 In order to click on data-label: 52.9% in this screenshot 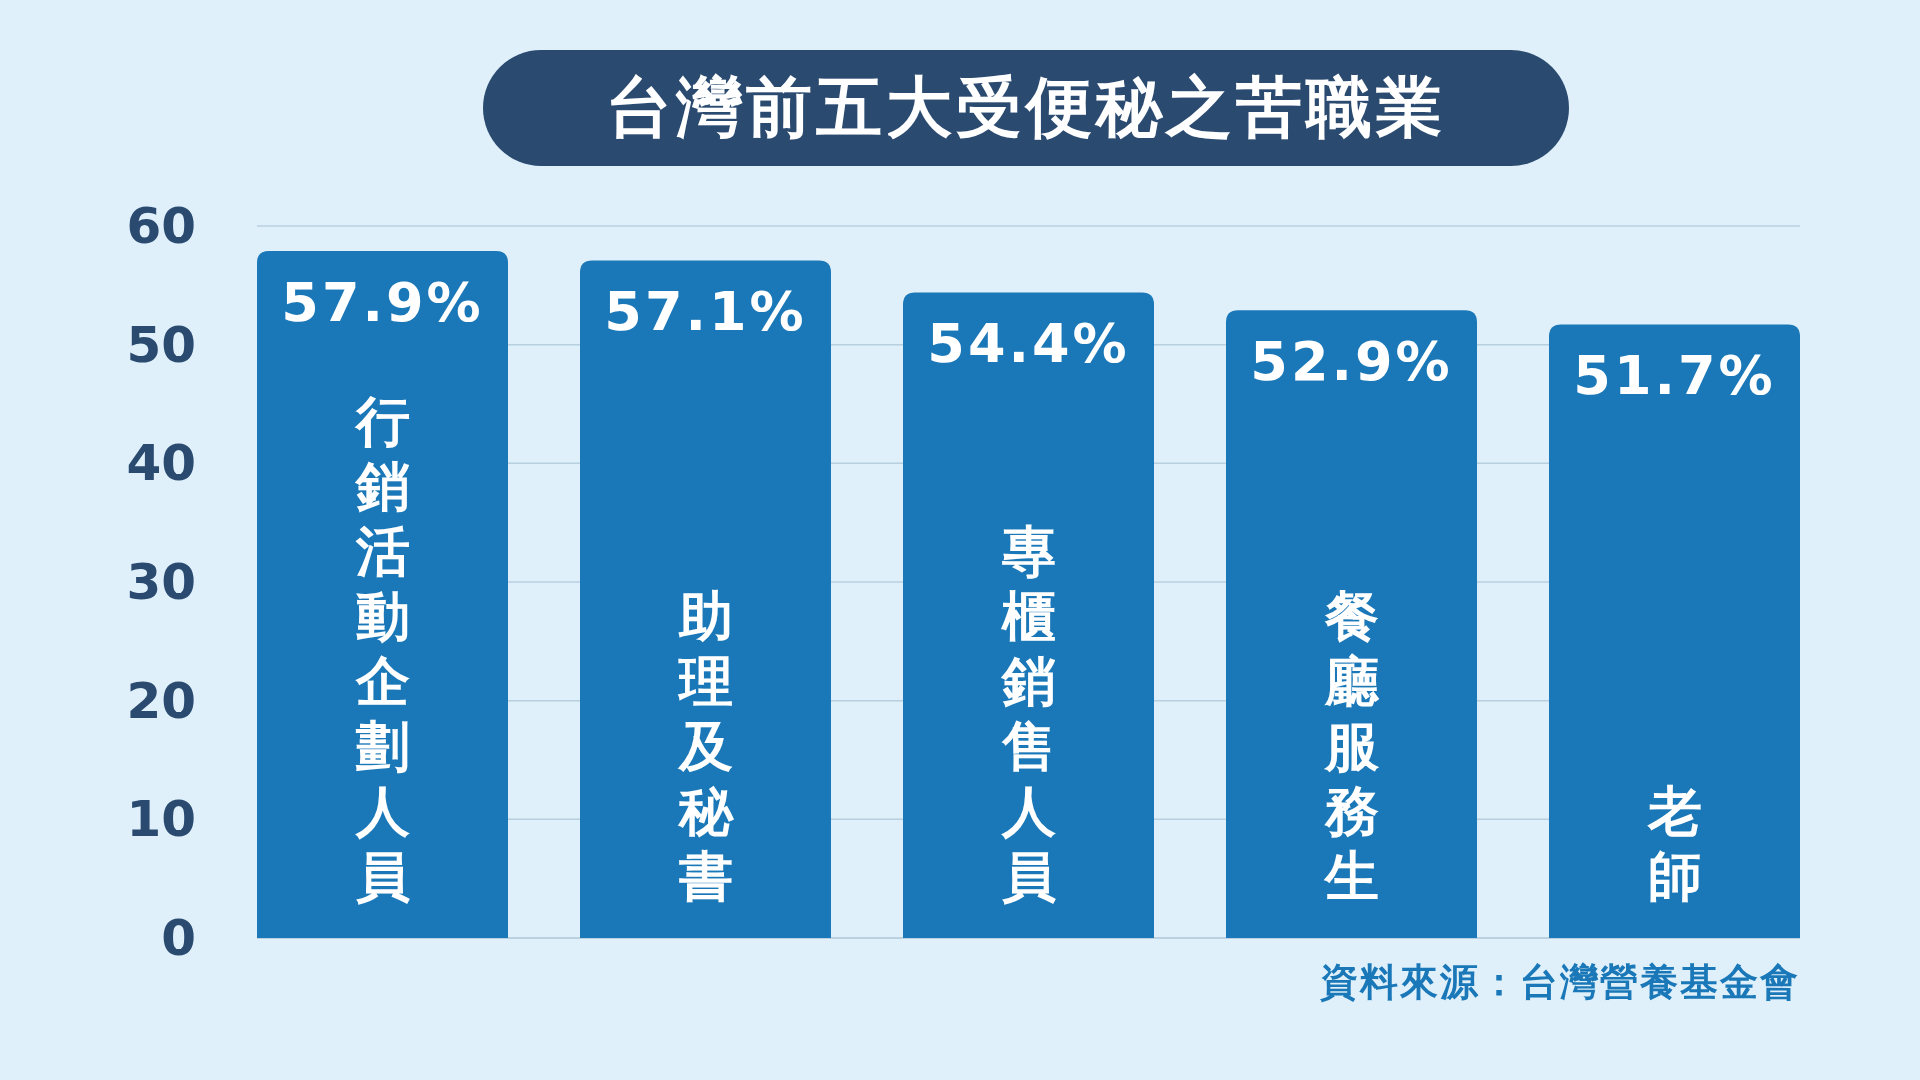, I will do `click(1351, 362)`.